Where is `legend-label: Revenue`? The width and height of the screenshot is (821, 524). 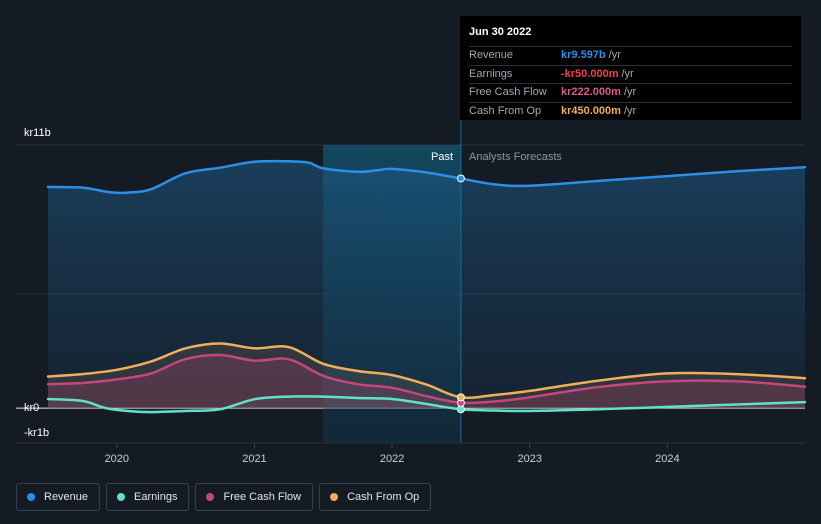 legend-label: Revenue is located at coordinates (66, 497).